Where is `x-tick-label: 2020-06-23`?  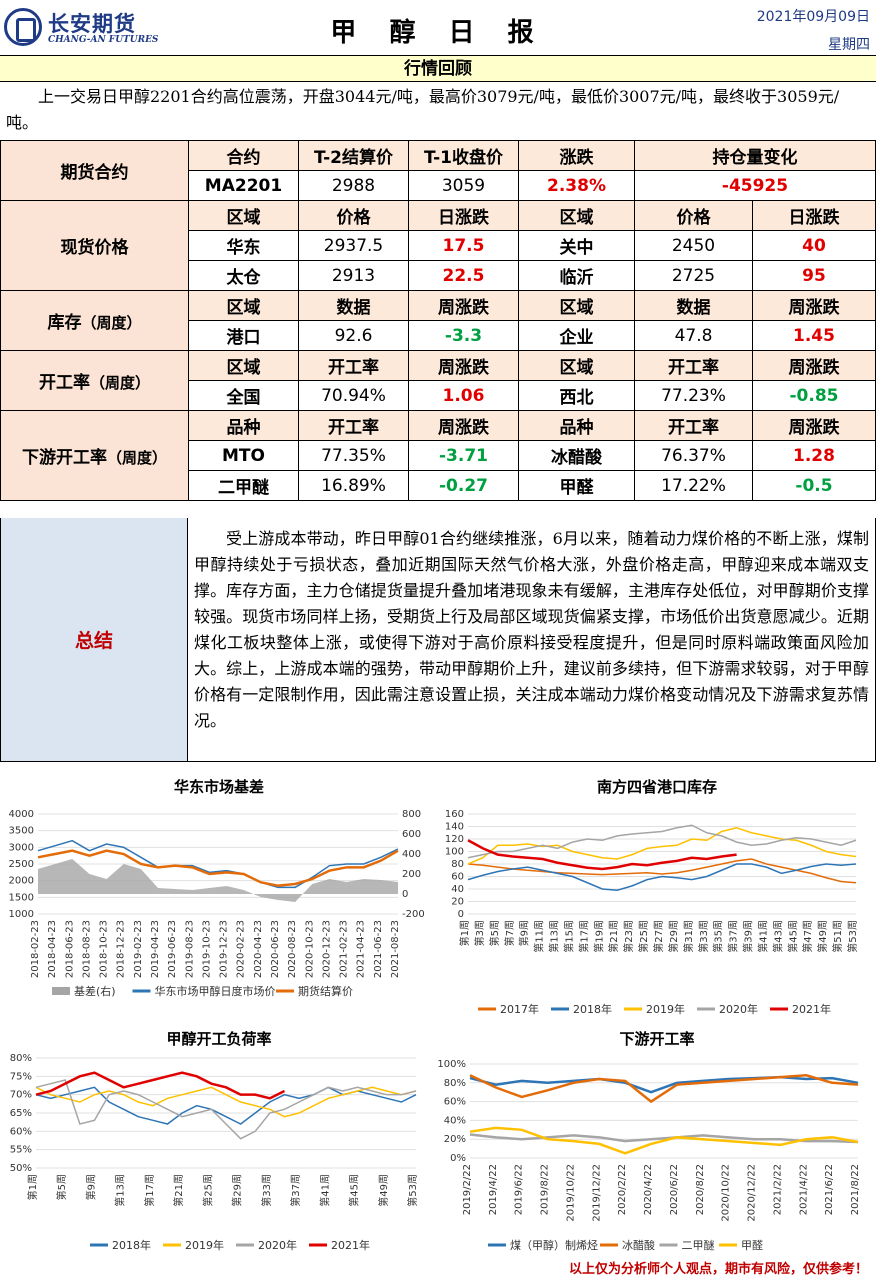
x-tick-label: 2020-06-23 is located at coordinates (275, 949).